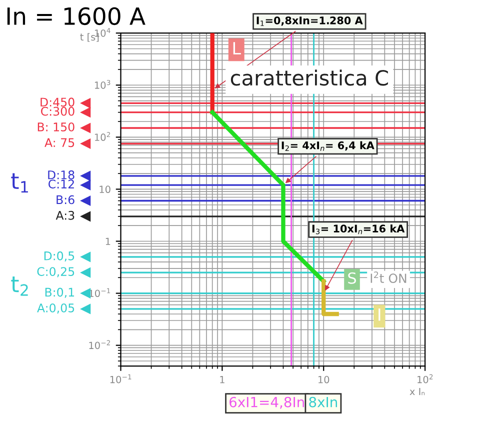 This screenshot has height=441, width=483. What do you see at coordinates (59, 256) in the screenshot?
I see `ref-line-label: D:0,5` at bounding box center [59, 256].